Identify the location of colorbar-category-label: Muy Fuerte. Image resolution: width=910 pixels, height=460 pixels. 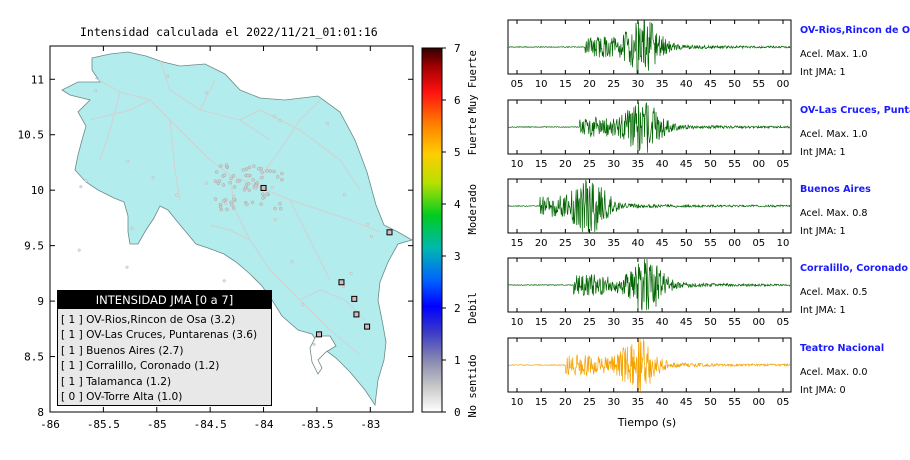
(473, 81).